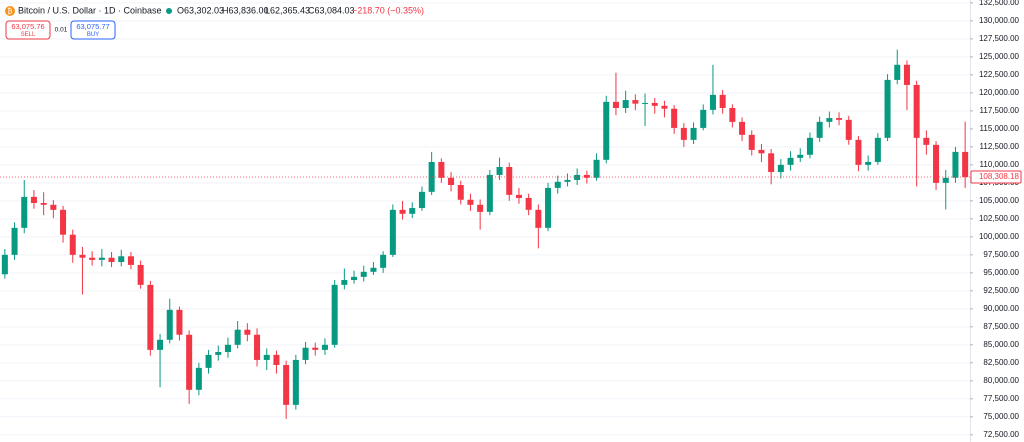 Image resolution: width=1024 pixels, height=442 pixels. Describe the element at coordinates (93, 35) in the screenshot. I see `buy-label: BUY` at that location.